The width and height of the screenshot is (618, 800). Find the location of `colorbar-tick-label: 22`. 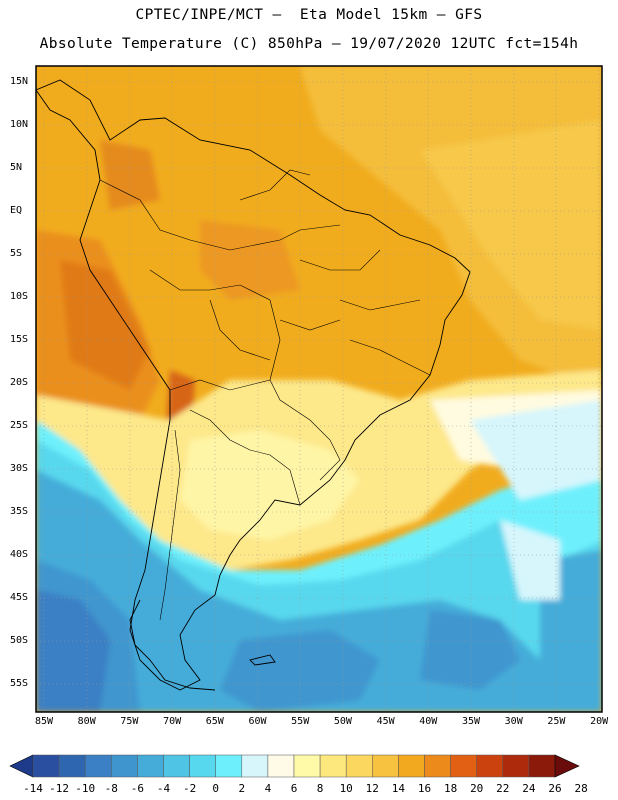

colorbar-tick-label: 22 is located at coordinates (503, 788).